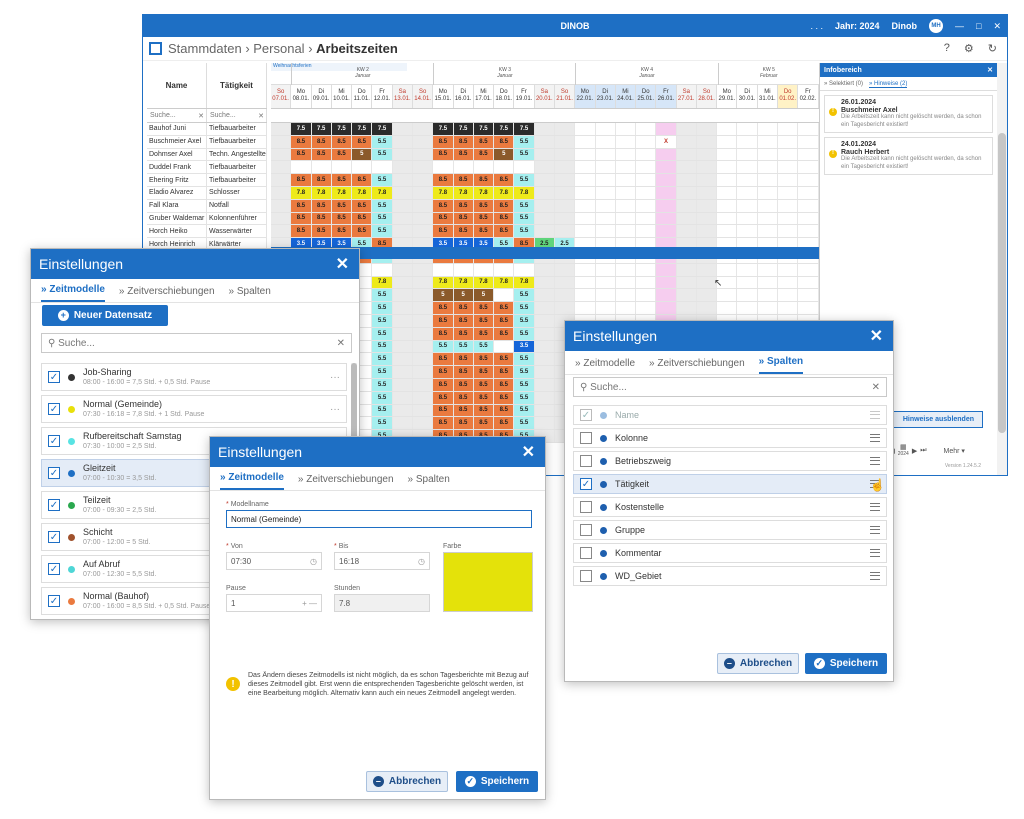 The image size is (1024, 819). I want to click on day-header: Mi 24.01., so click(626, 96).